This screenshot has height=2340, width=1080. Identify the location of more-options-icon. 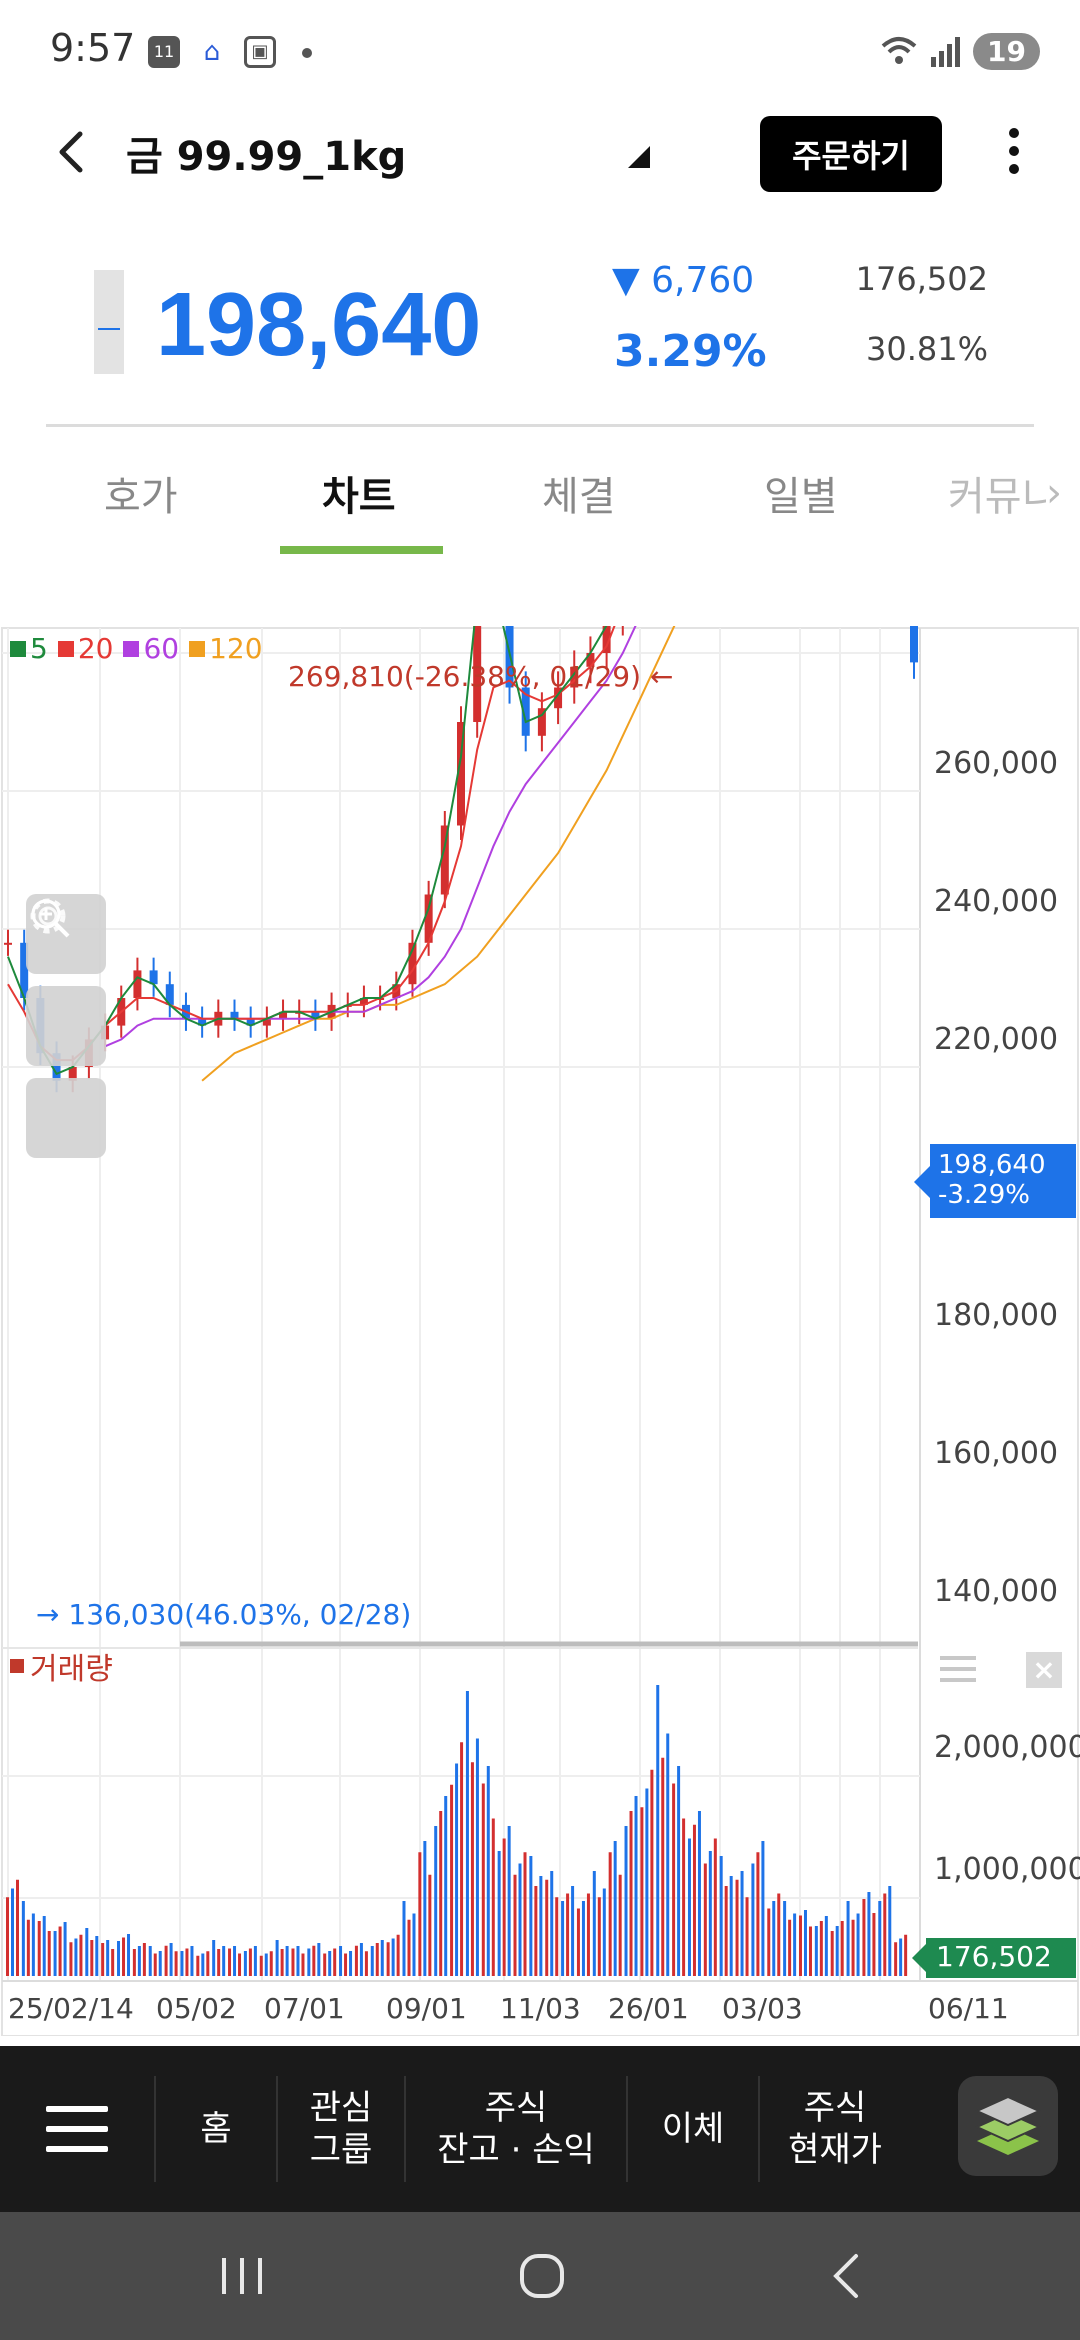
(1014, 155).